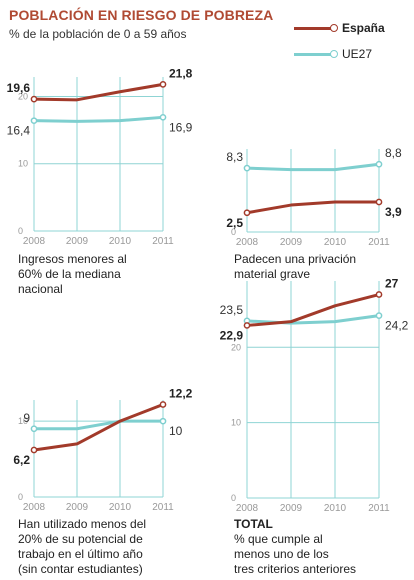 Image resolution: width=414 pixels, height=580 pixels. Describe the element at coordinates (80, 569) in the screenshot. I see `caption-line: (sin contar estudiantes)` at that location.